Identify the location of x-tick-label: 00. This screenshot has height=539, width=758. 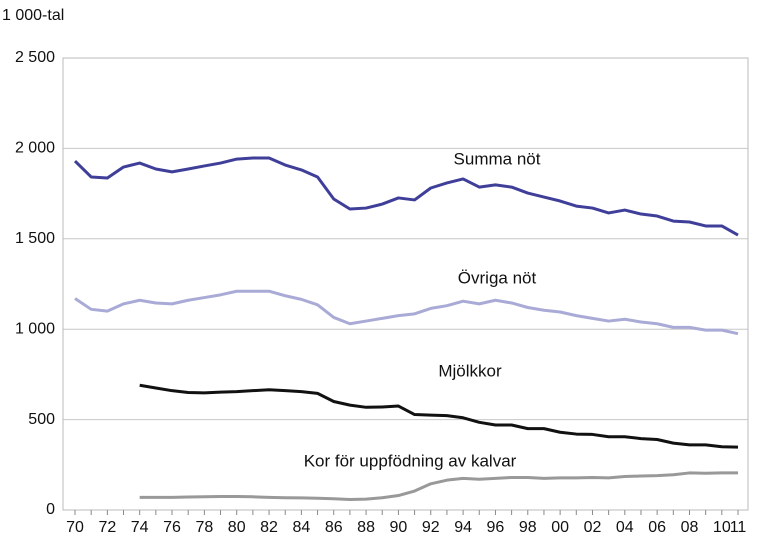
(560, 527).